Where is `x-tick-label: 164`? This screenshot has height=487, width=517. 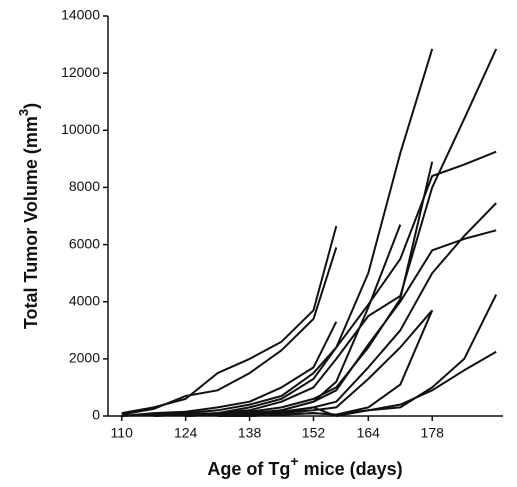
x-tick-label: 164 is located at coordinates (369, 433).